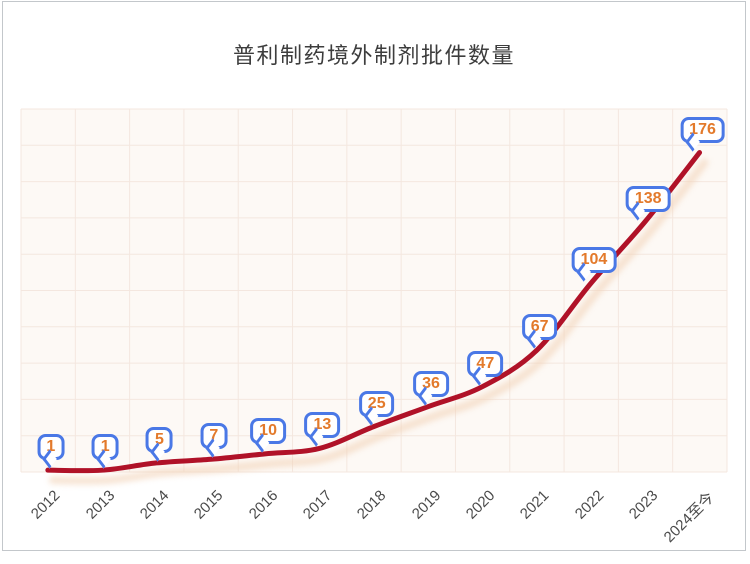 Image resolution: width=750 pixels, height=564 pixels. Describe the element at coordinates (372, 505) in the screenshot. I see `x-axis-label: 2018` at that location.